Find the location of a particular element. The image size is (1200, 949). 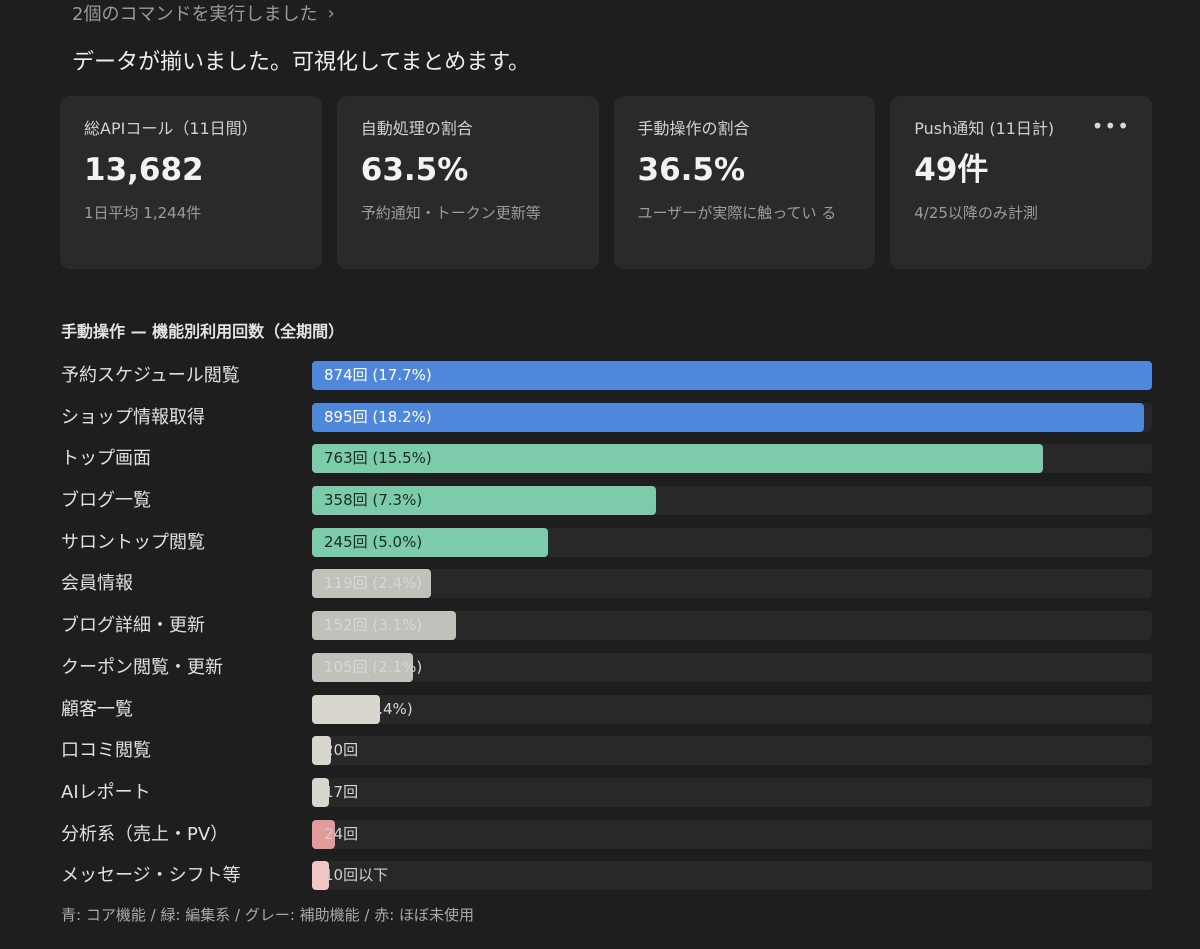

chart-legend: 青: コア機能 / 緑: 編集系 / グレー: 補助機能 / 赤: ほぼ未使用 is located at coordinates (268, 915).